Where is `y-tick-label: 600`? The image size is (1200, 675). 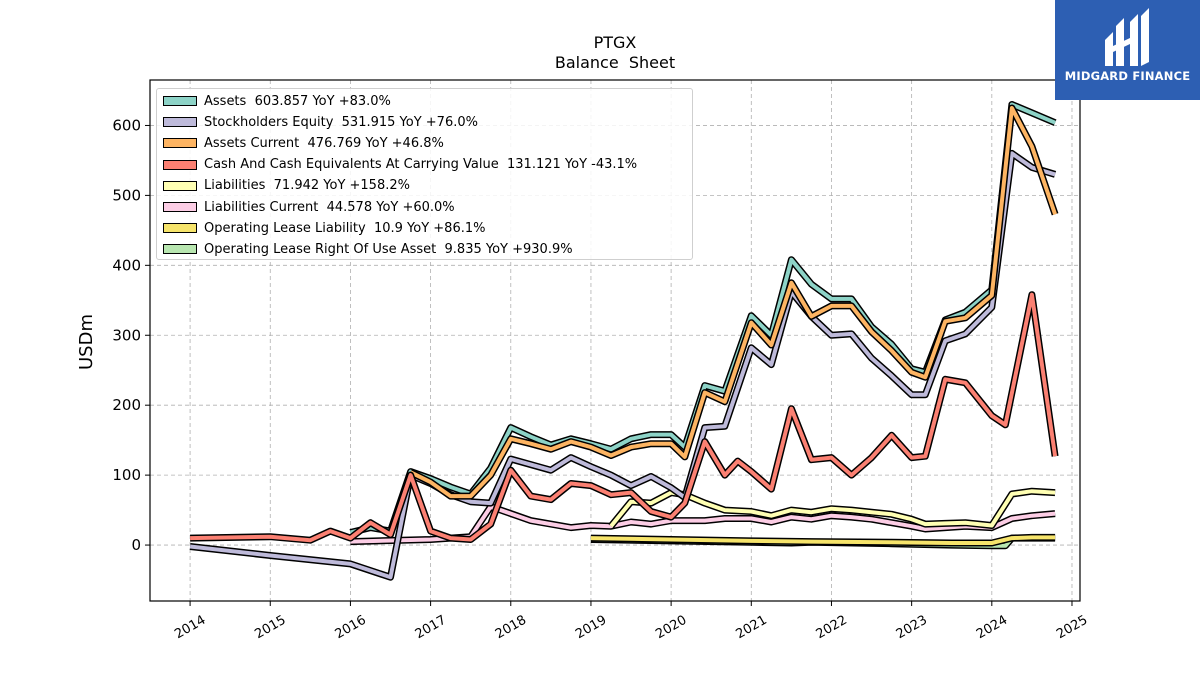
y-tick-label: 600 is located at coordinates (126, 125).